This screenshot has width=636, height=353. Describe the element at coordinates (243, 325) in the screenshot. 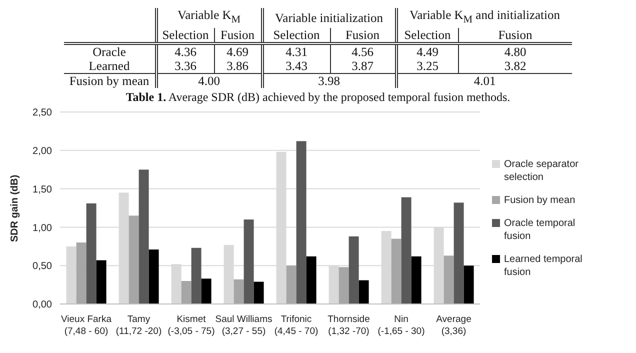

I see `x-tick-label: Saul Williams (3,27 - 55)` at that location.